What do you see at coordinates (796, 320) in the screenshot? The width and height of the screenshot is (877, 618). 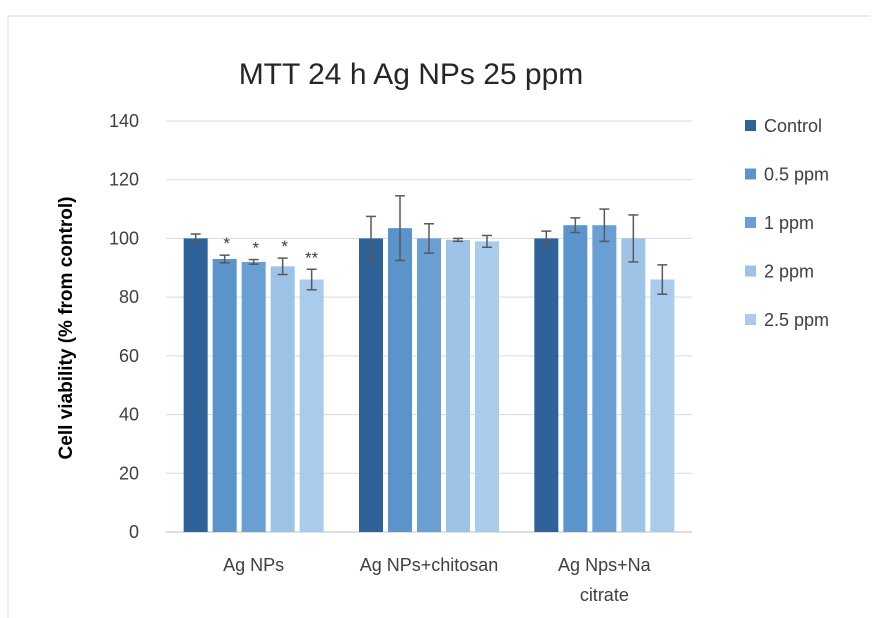 I see `legend-label: 2.5 ppm` at bounding box center [796, 320].